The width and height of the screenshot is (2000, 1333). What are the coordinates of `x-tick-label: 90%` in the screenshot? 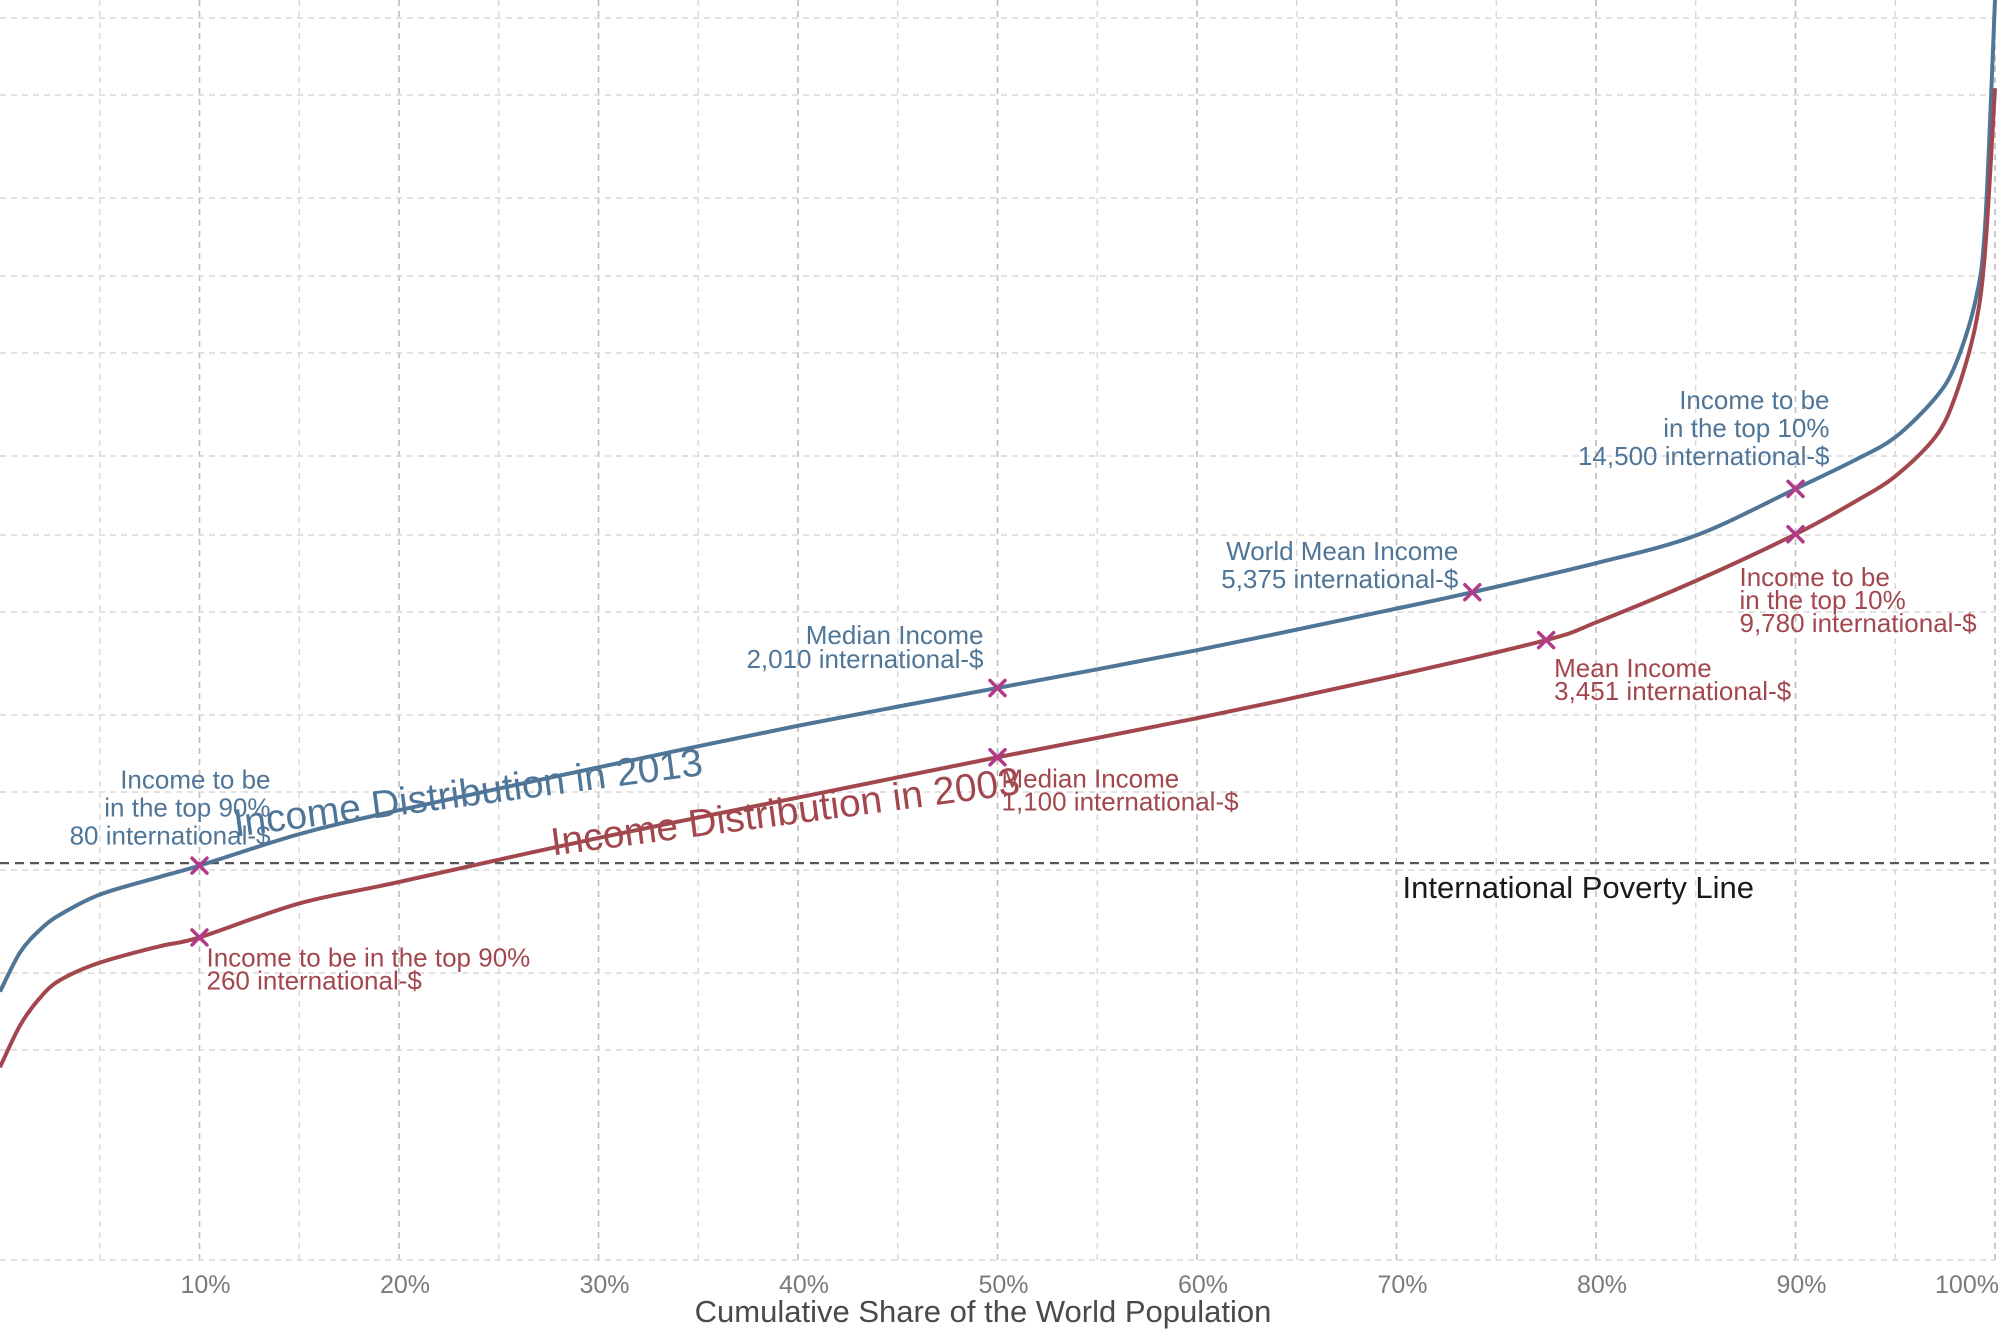 It's located at (1801, 1285).